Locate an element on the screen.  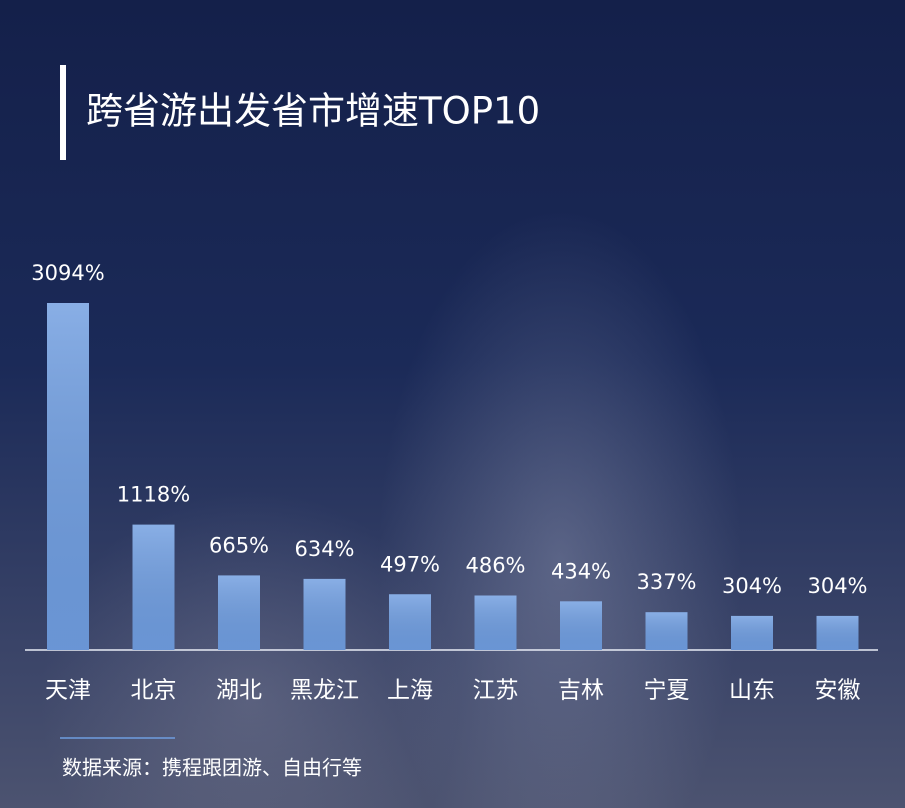
x-tick-label: 吉林 is located at coordinates (581, 691).